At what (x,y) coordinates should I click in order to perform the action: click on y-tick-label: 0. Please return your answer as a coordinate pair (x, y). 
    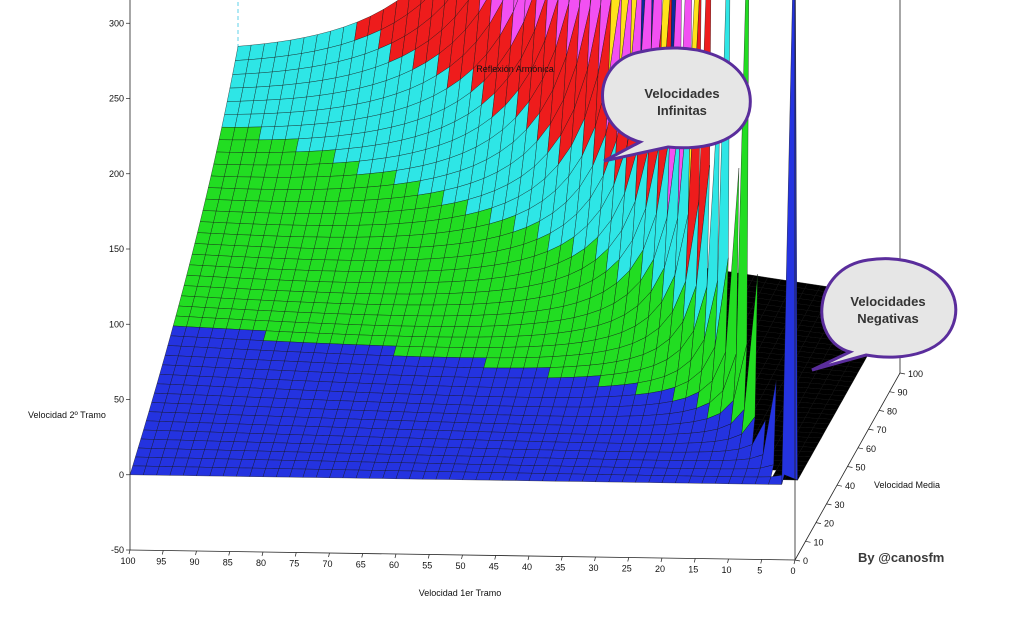
    Looking at the image, I should click on (805, 561).